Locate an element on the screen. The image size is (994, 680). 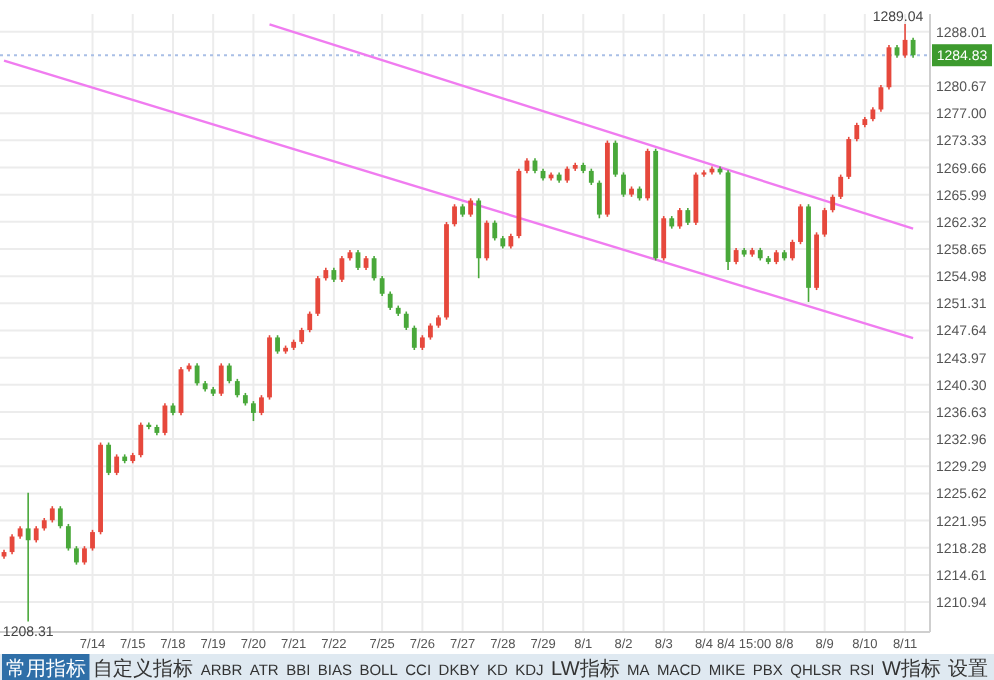
text: 设置 is located at coordinates (968, 668).